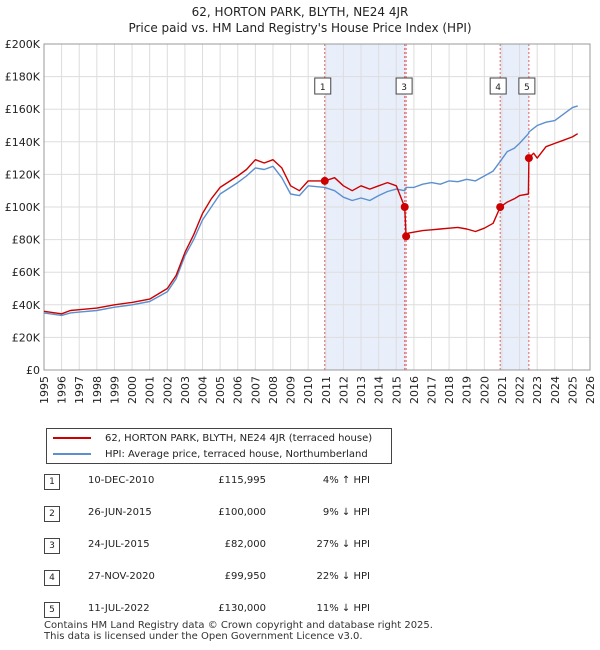  Describe the element at coordinates (23, 142) in the screenshot. I see `y-tick-label: £140K` at that location.